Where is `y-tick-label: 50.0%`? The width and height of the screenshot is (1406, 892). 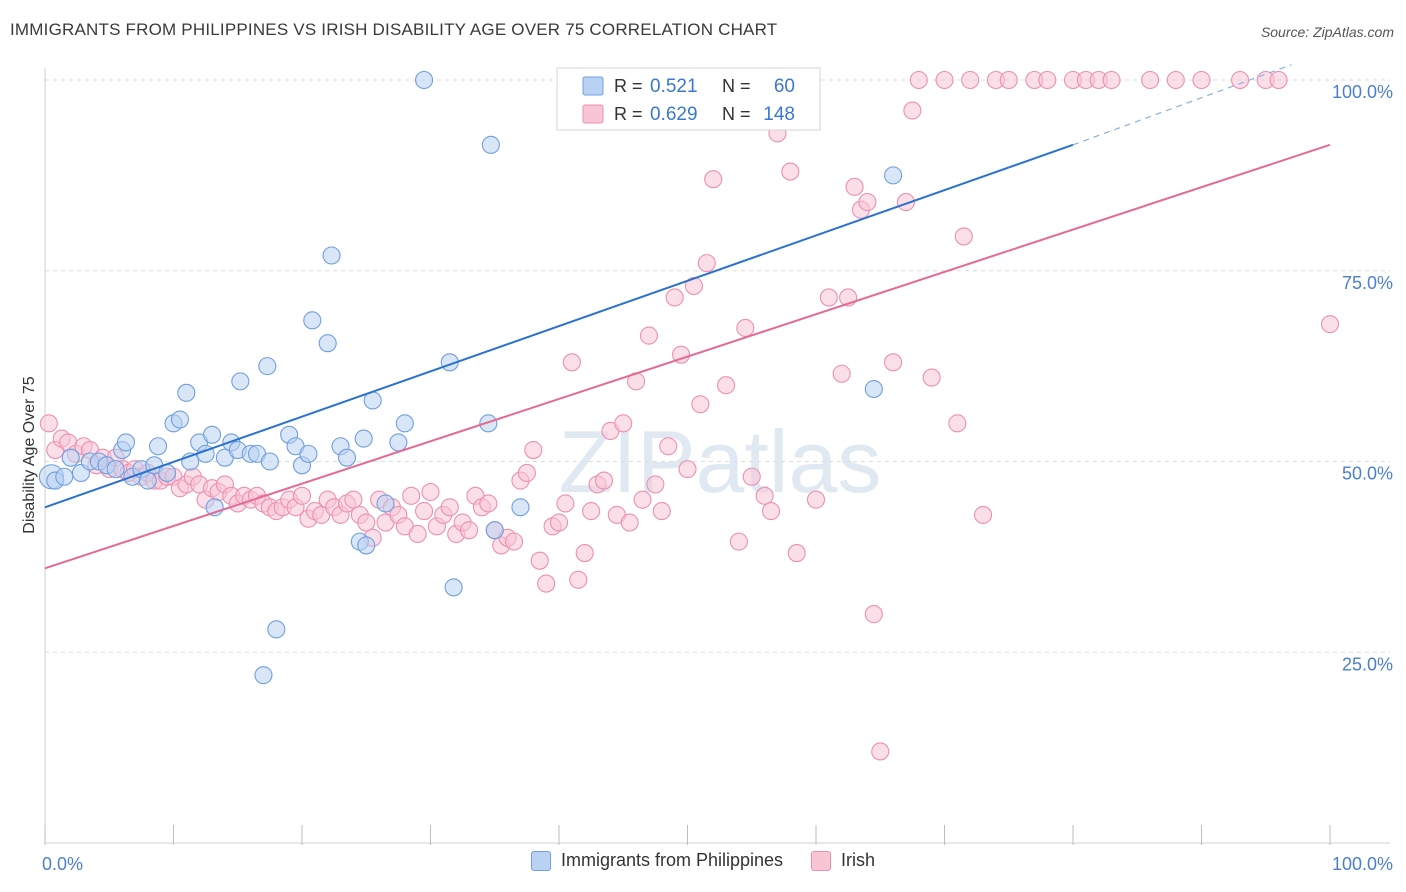 y-tick-label: 50.0% is located at coordinates (1367, 474).